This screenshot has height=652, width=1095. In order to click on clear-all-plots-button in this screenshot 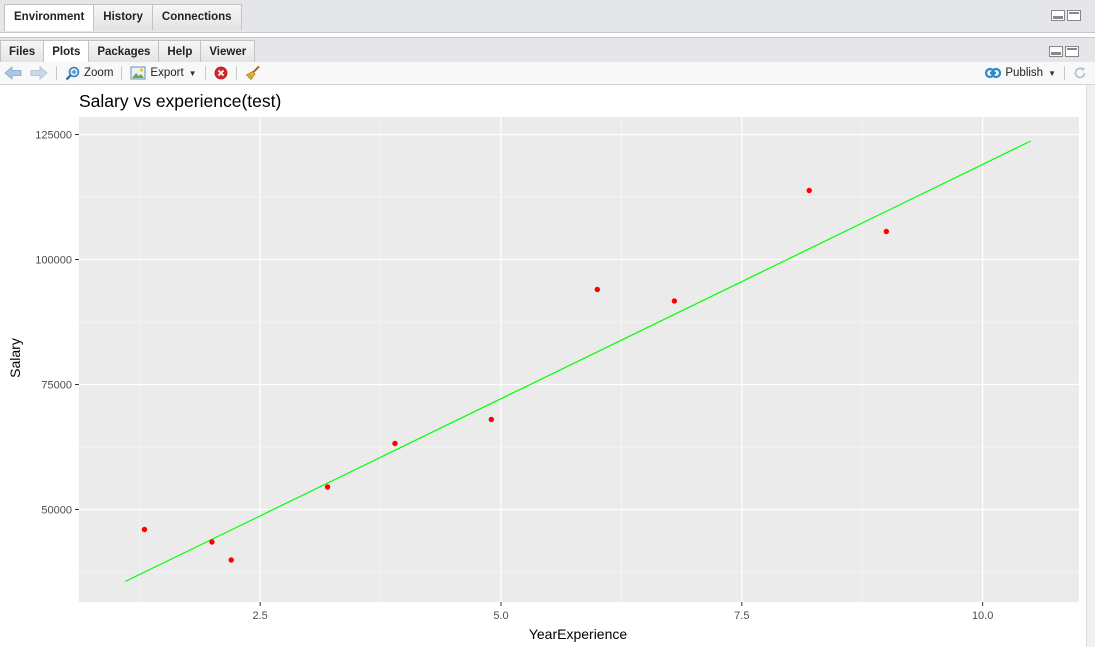, I will do `click(253, 73)`.